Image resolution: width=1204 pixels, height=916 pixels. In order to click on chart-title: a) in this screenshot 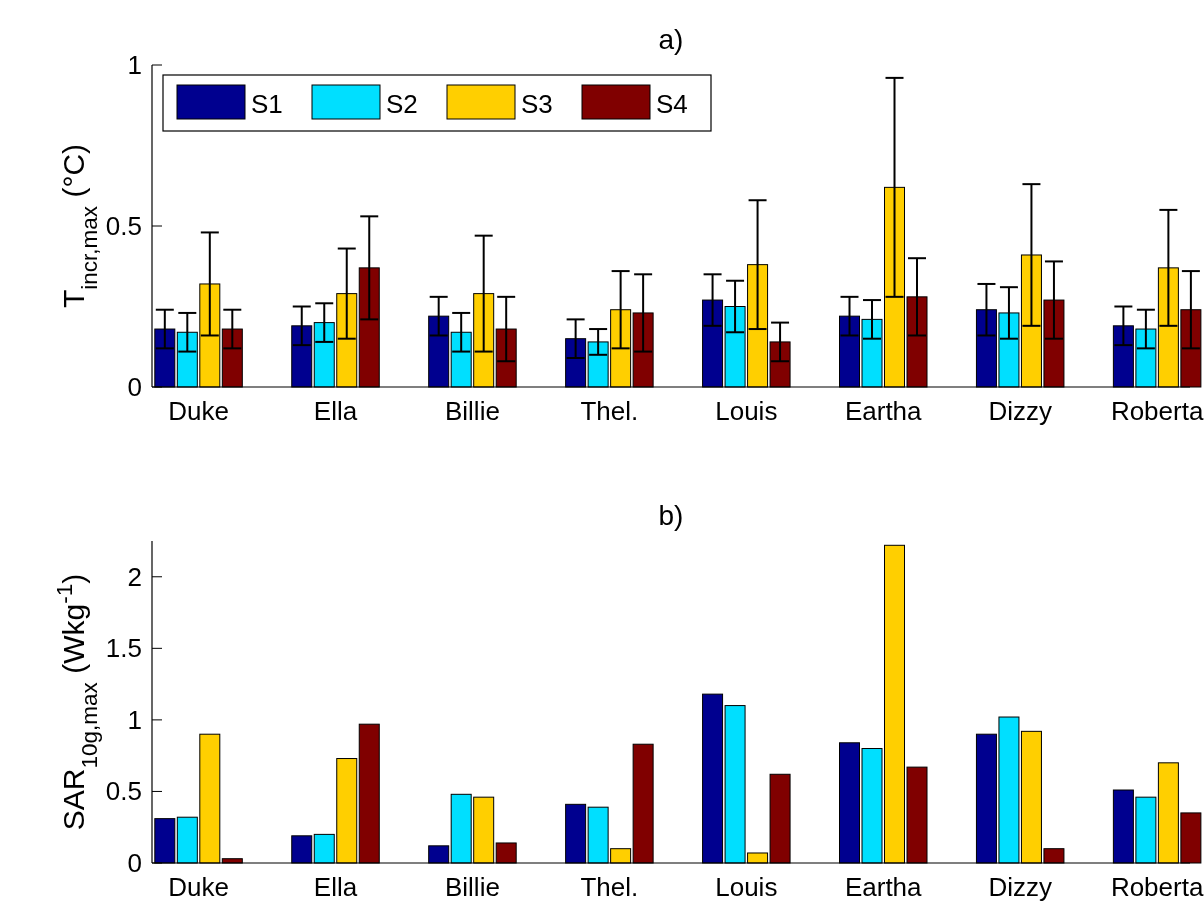, I will do `click(671, 39)`.